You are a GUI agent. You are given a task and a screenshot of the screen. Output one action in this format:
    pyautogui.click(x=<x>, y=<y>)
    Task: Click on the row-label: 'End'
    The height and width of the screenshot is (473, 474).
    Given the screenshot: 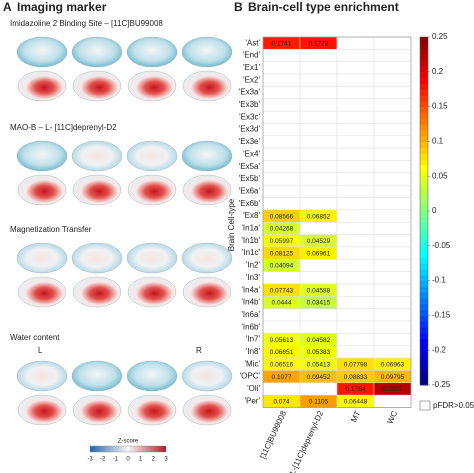 What is the action you would take?
    pyautogui.click(x=252, y=55)
    